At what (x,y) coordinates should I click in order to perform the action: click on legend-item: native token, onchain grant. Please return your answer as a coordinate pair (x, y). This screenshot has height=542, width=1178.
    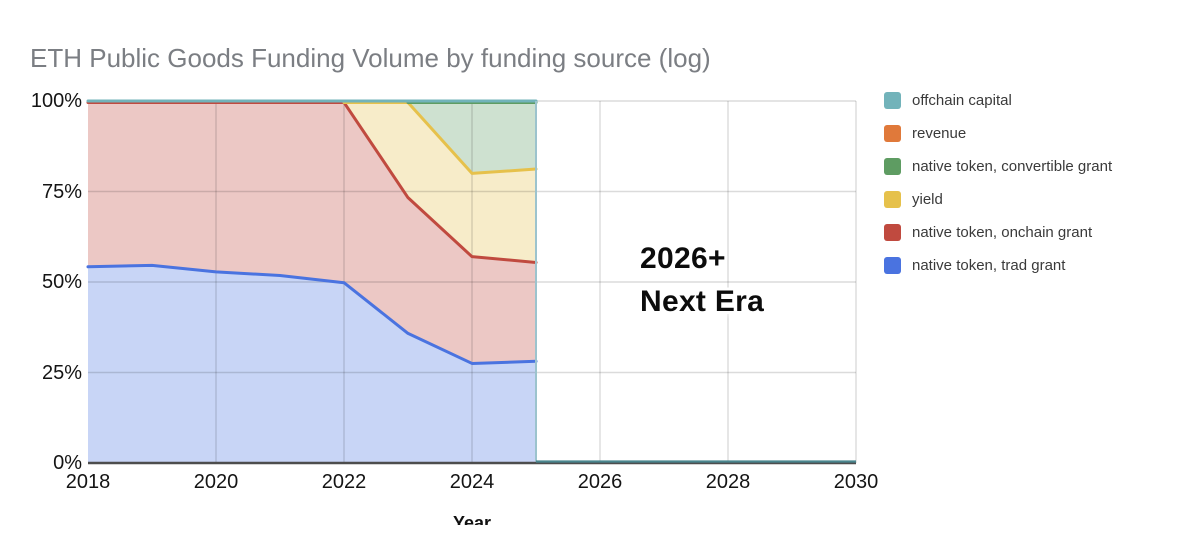
    Looking at the image, I should click on (998, 232).